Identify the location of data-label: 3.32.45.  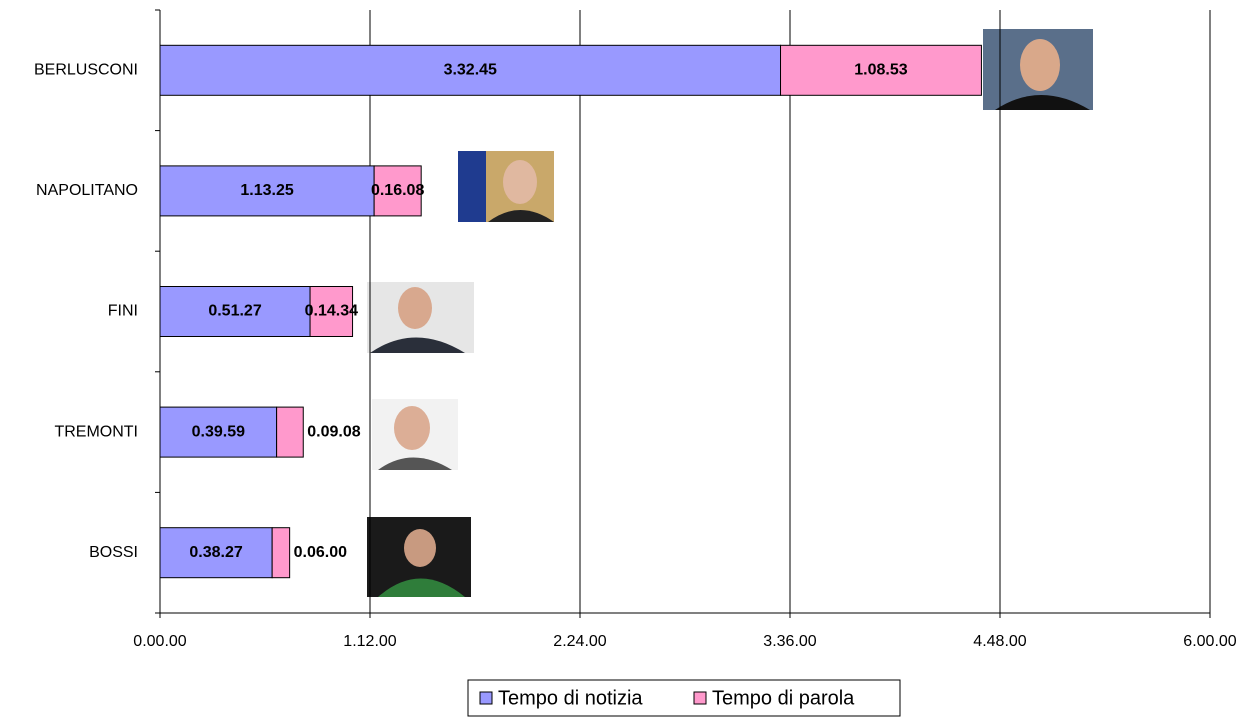
(470, 70).